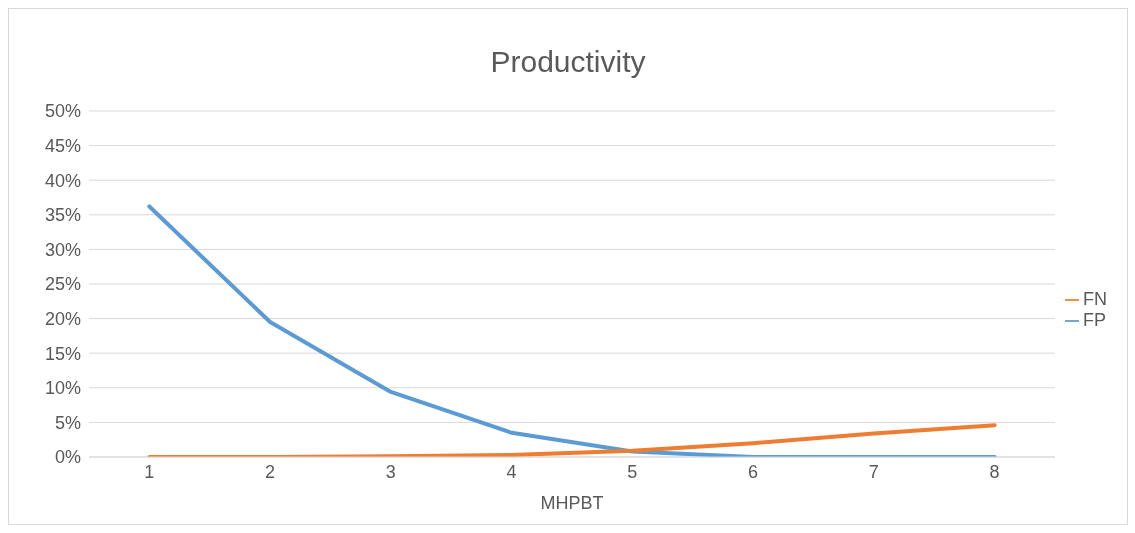 The width and height of the screenshot is (1135, 533). What do you see at coordinates (270, 471) in the screenshot?
I see `x-tick-label: 2` at bounding box center [270, 471].